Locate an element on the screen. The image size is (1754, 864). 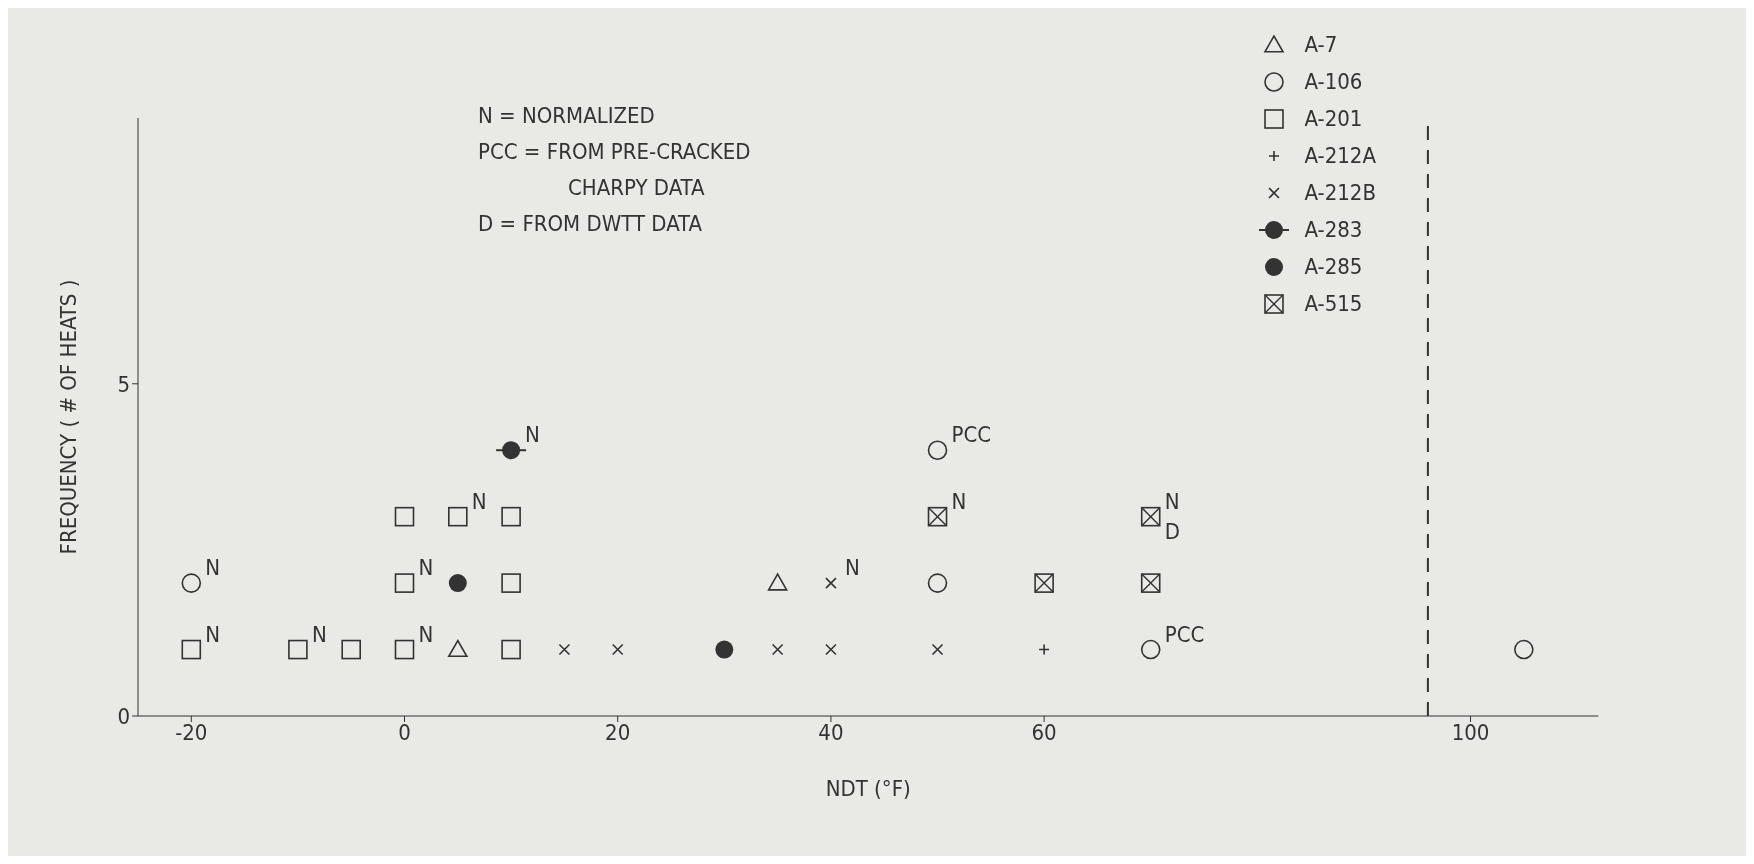
annotation: D = FROM DWTT DATA is located at coordinates (590, 224).